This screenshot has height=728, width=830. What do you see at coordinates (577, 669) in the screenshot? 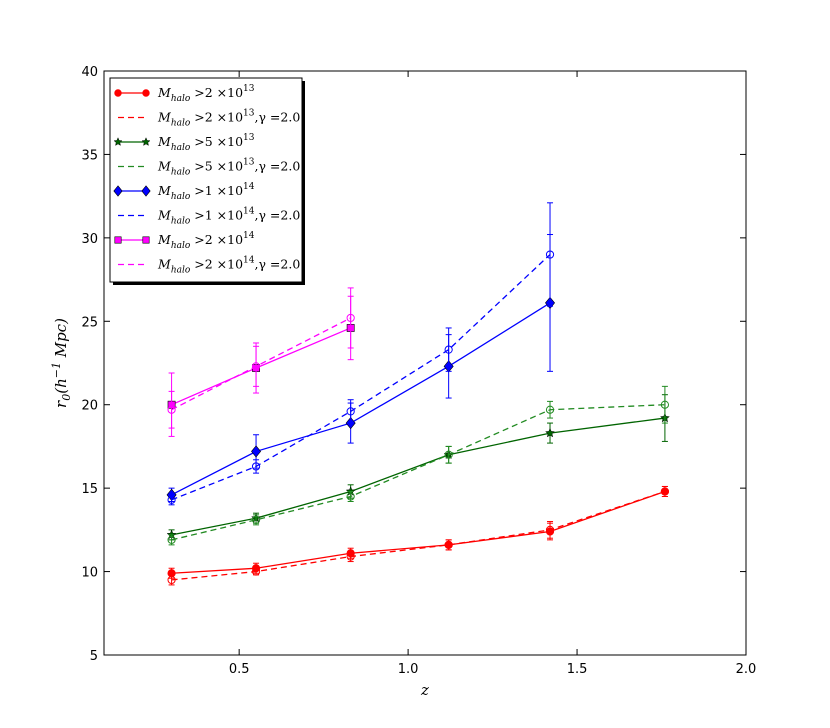
I see `x-tick-label: 1.5` at bounding box center [577, 669].